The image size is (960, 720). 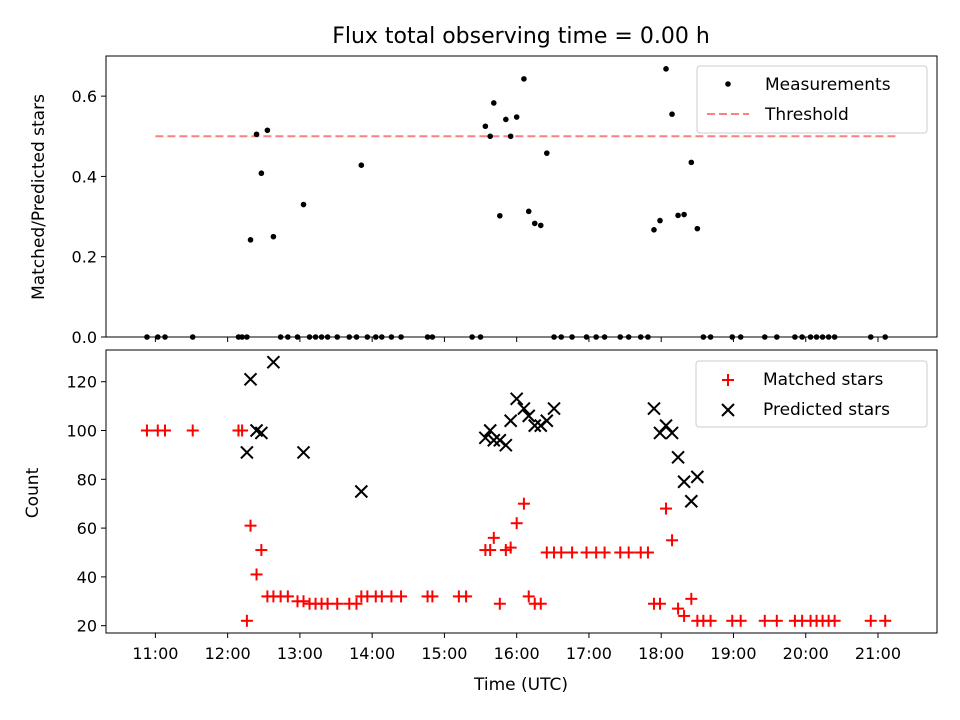 I want to click on top-y-tick-label: 0.0, so click(x=84, y=337).